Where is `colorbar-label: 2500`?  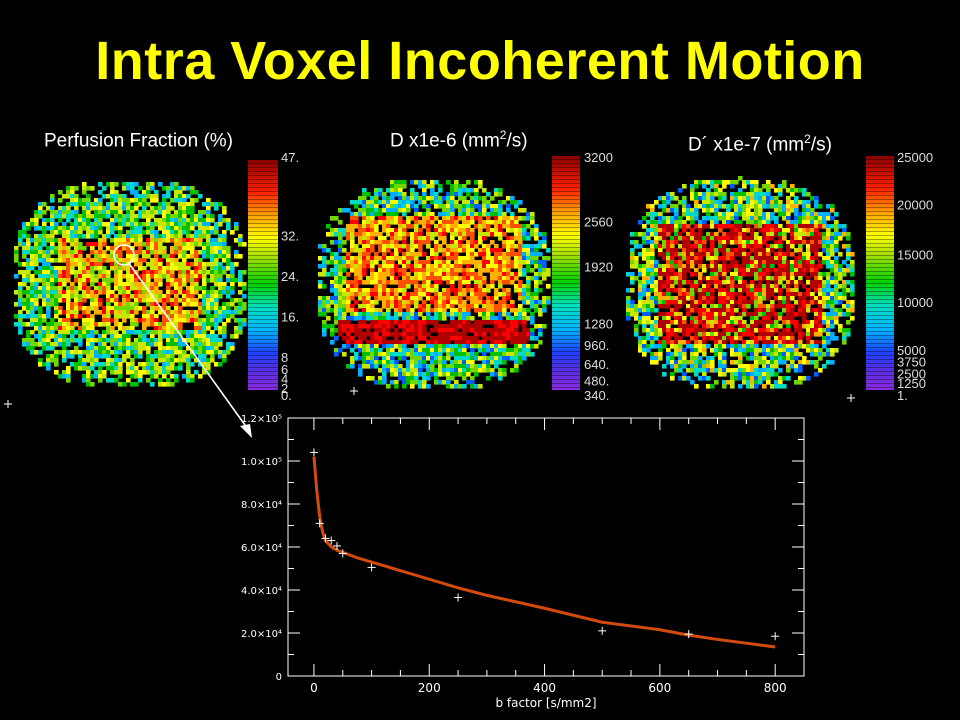 colorbar-label: 2500 is located at coordinates (911, 374).